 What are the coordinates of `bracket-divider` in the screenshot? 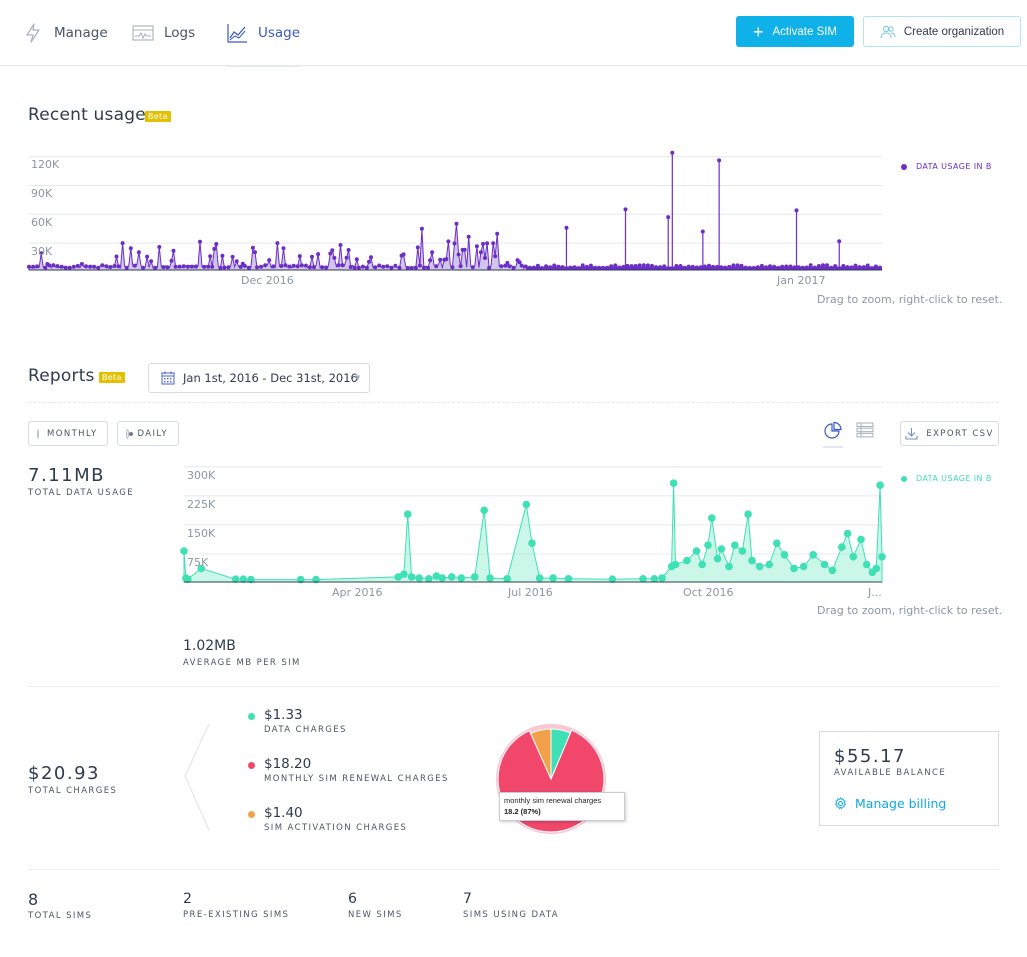 It's located at (197, 777).